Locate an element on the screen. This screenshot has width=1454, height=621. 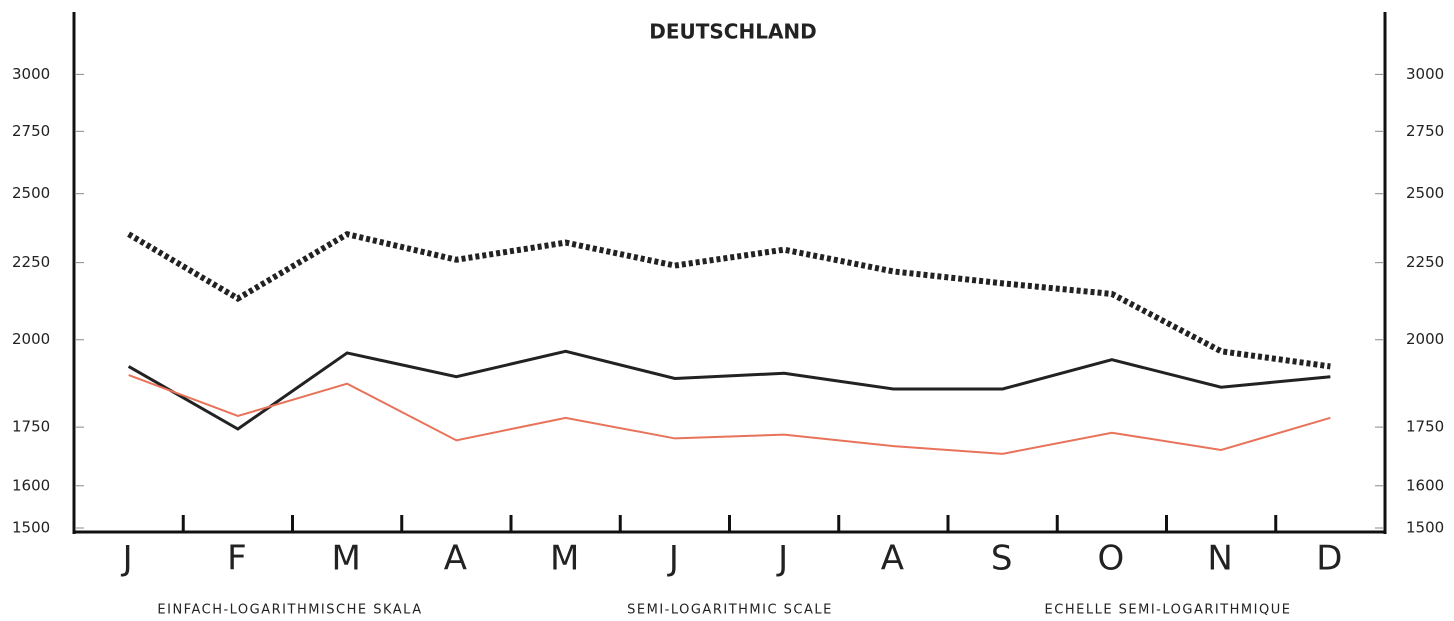
annotation: EINFACH-LOGARITHMISCHE SKALA is located at coordinates (289, 610).